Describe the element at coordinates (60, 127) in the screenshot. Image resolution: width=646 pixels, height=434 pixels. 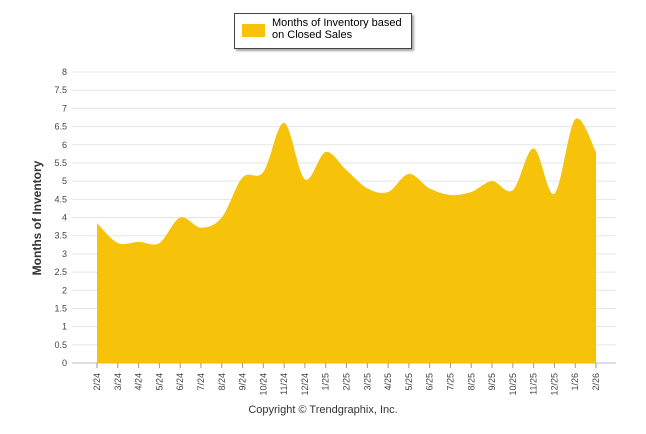
I see `y-tick-label: 6.5` at that location.